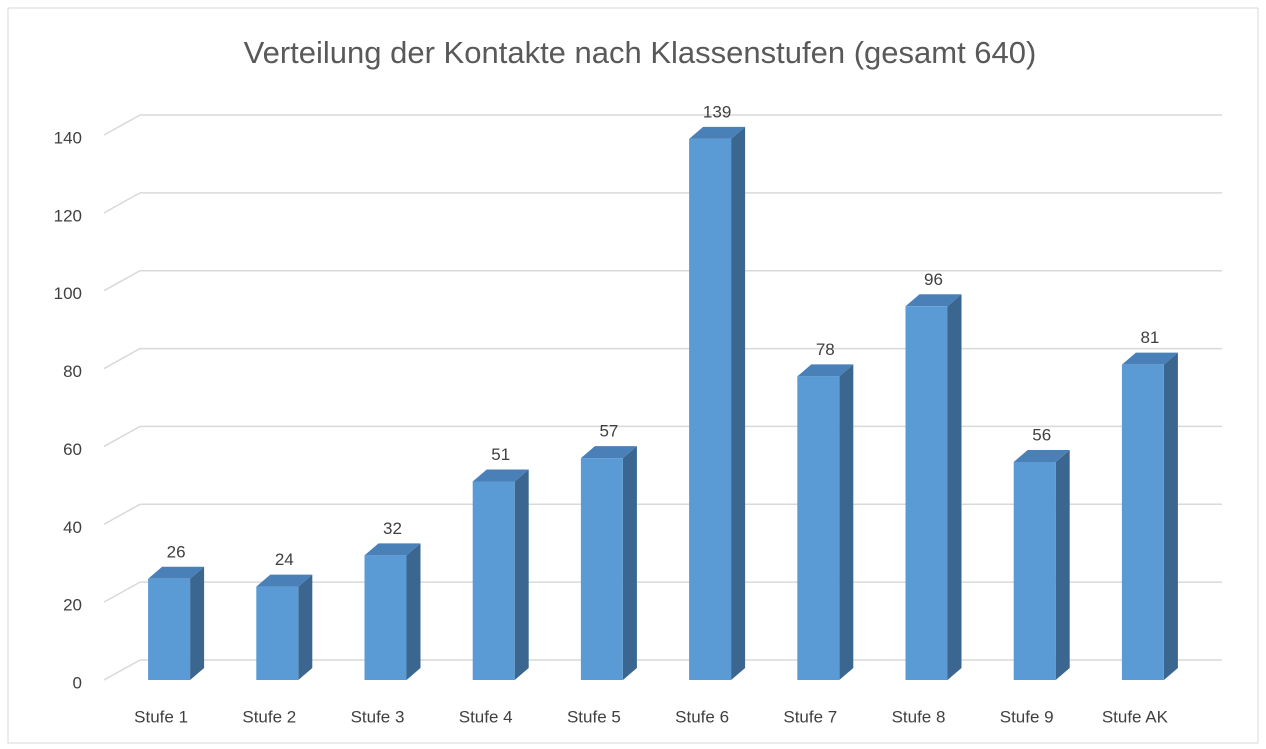 The width and height of the screenshot is (1266, 749). What do you see at coordinates (72, 527) in the screenshot?
I see `y-tick-label: 40` at bounding box center [72, 527].